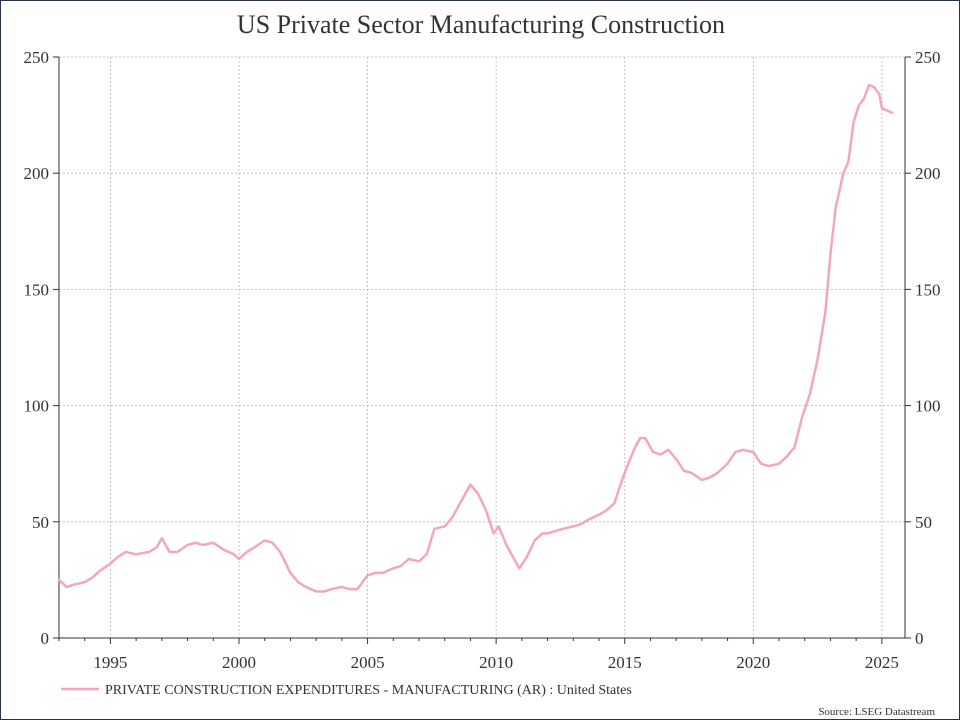 This screenshot has height=720, width=960. Describe the element at coordinates (928, 406) in the screenshot. I see `y-tick-label-right: 100` at that location.